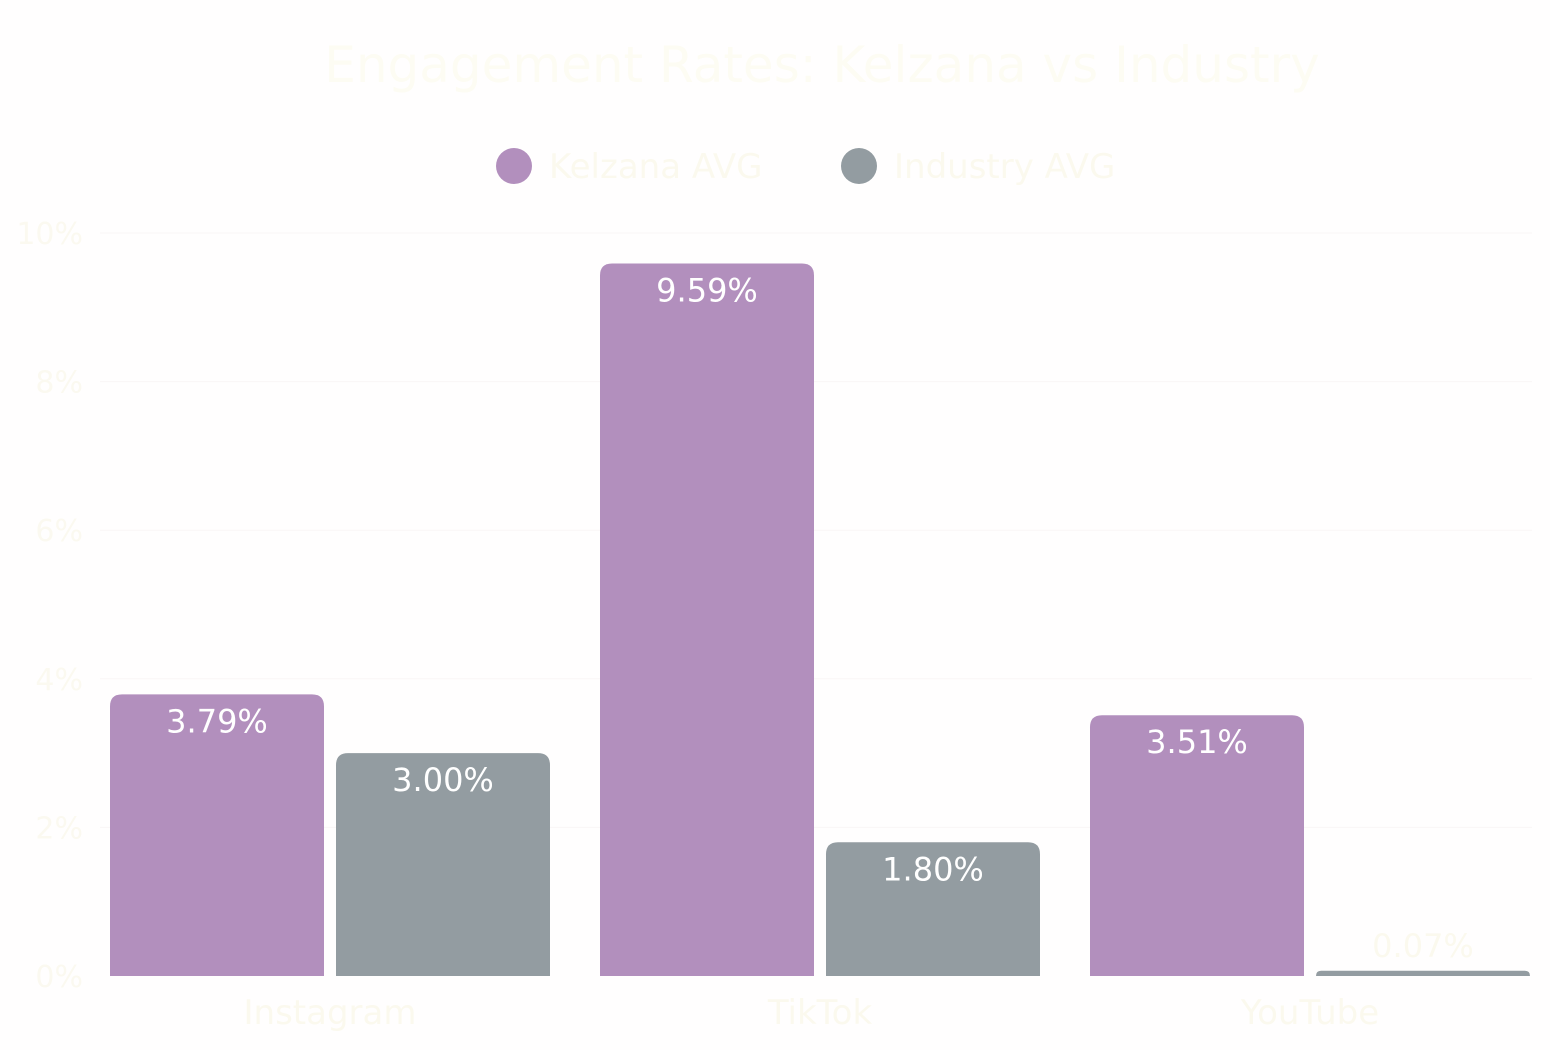 The image size is (1550, 1050). I want to click on bar-value-label: 3.79%, so click(217, 721).